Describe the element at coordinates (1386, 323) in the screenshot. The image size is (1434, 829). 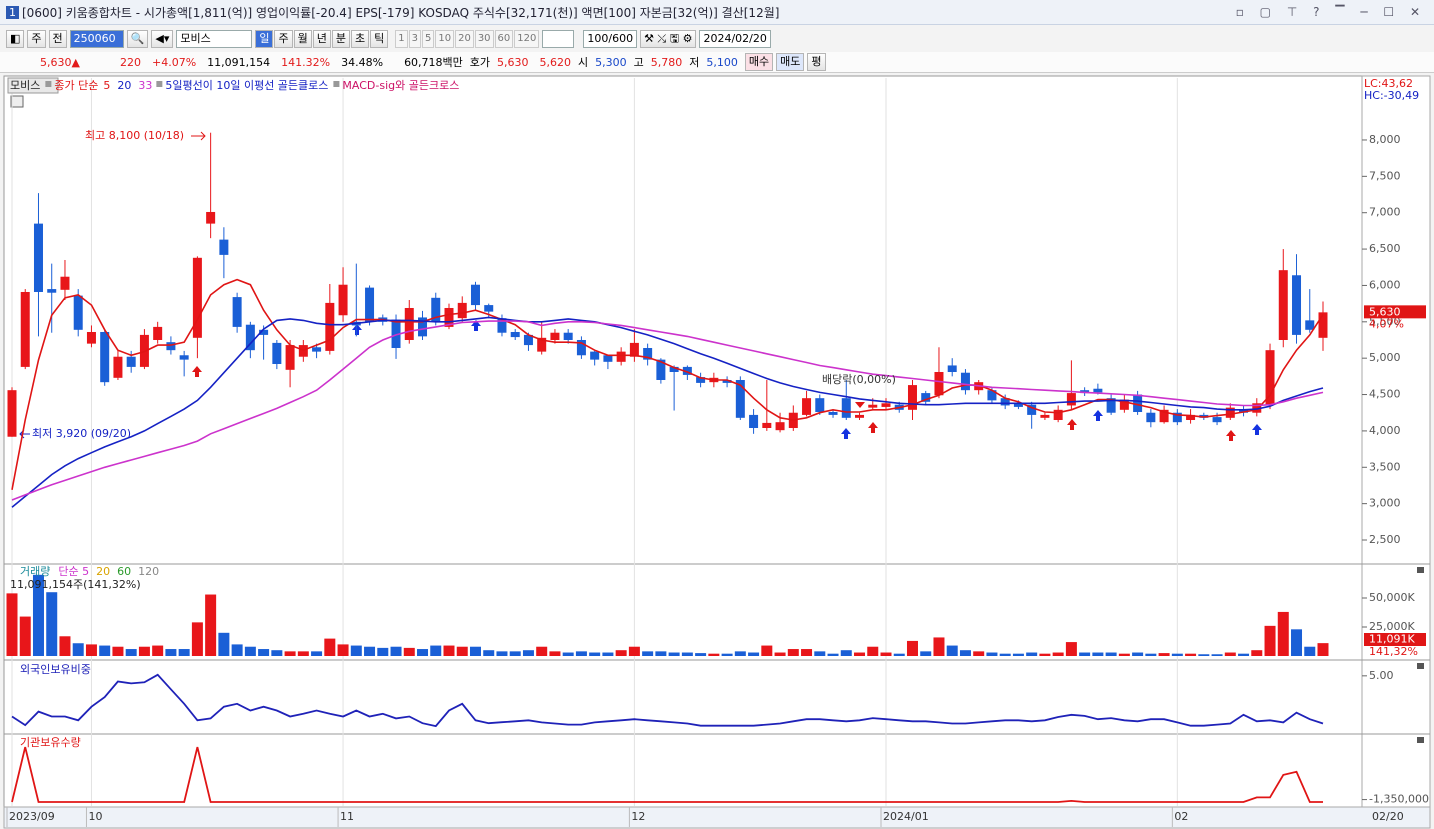
I see `last-change-label: 4,07%` at that location.